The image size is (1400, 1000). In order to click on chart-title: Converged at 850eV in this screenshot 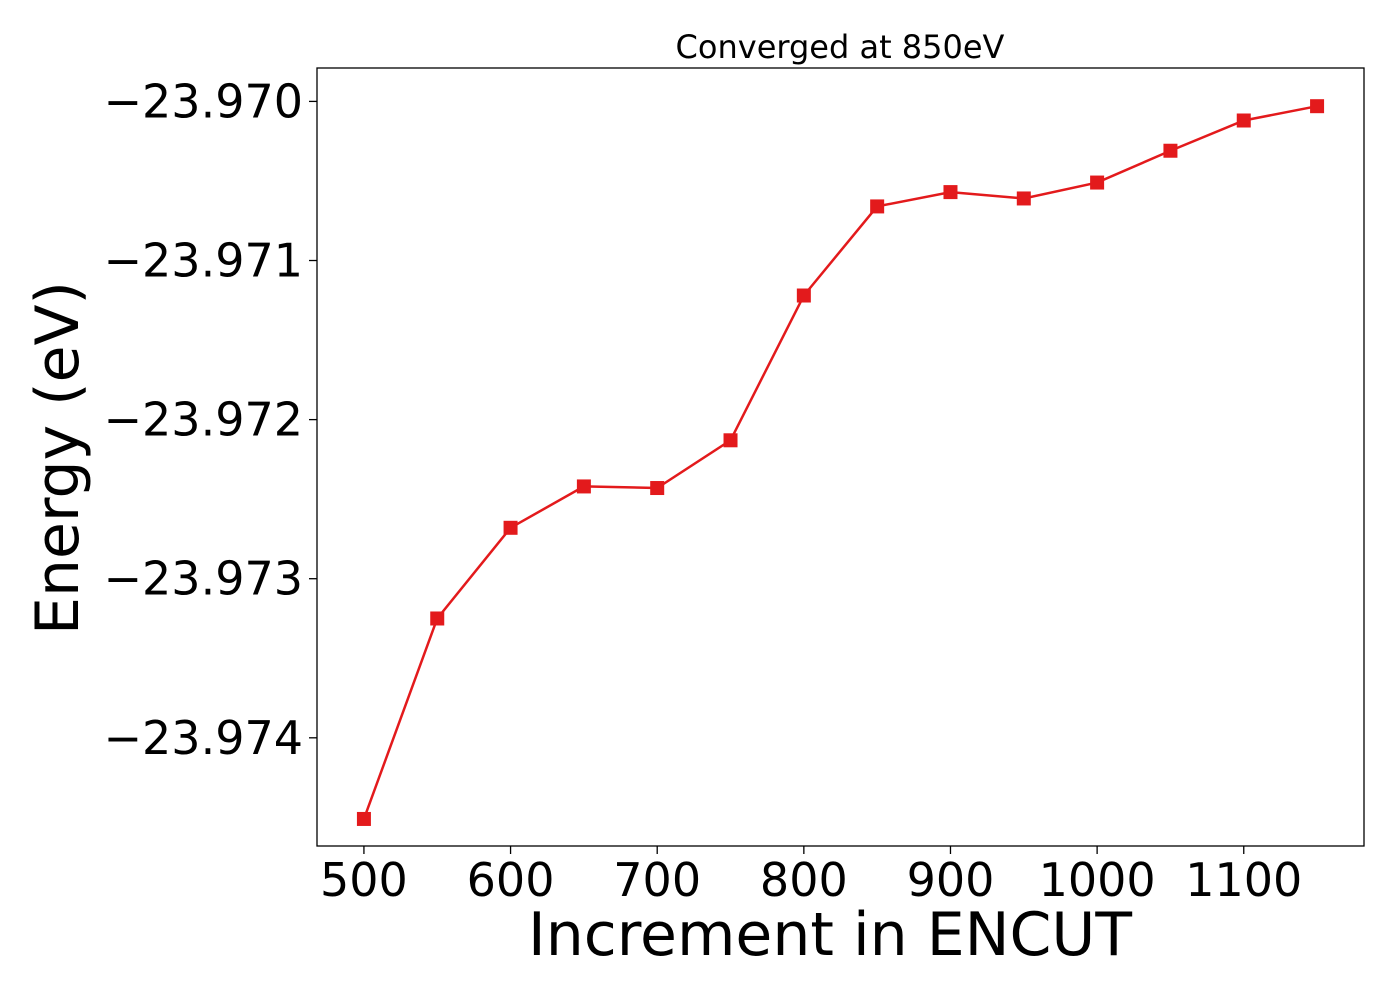, I will do `click(840, 47)`.